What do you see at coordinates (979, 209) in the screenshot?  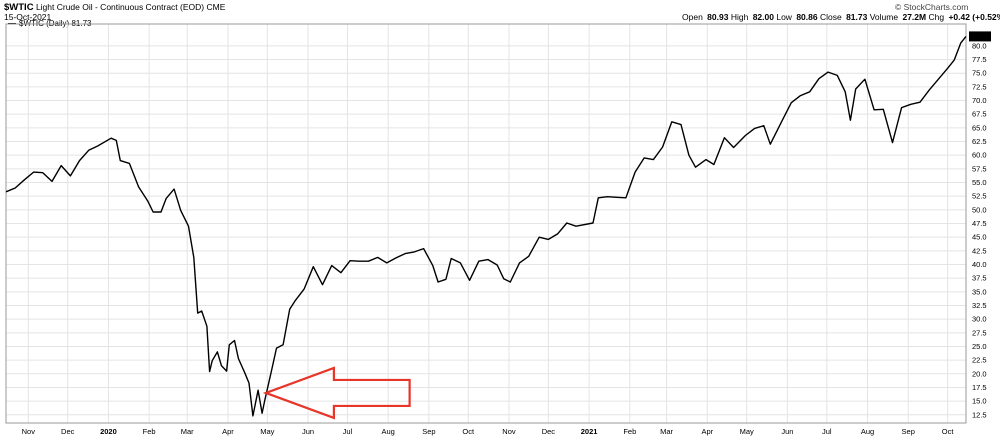 I see `y-tick-label: 50.0` at bounding box center [979, 209].